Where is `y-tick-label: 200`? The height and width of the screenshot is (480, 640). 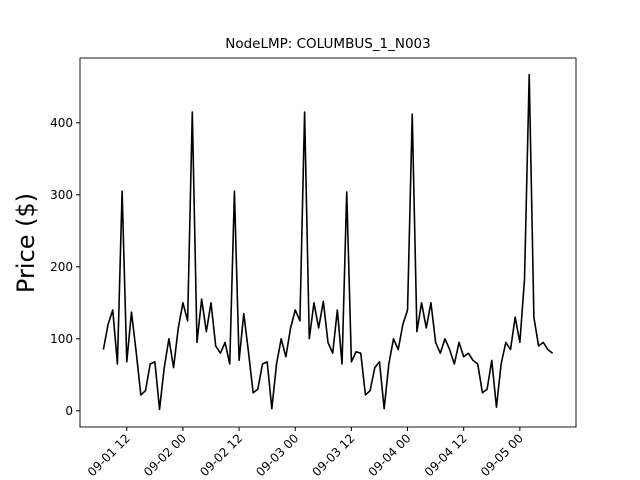 y-tick-label: 200 is located at coordinates (61, 267).